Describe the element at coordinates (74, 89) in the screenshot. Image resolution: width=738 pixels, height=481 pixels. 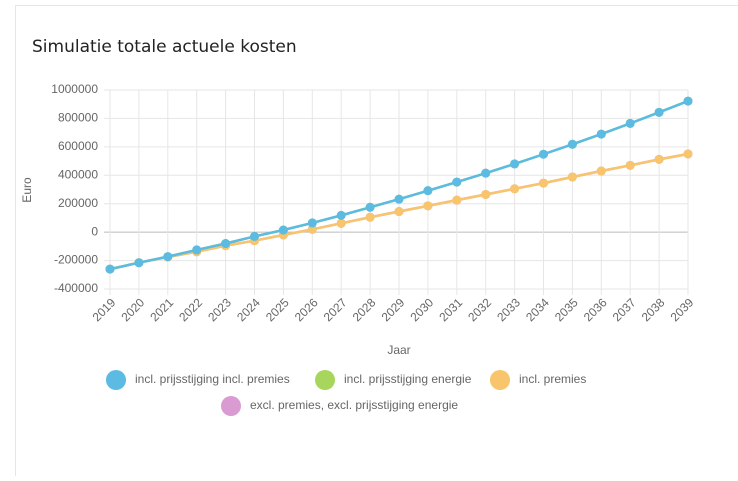
I see `y-tick-label: 1000000` at that location.